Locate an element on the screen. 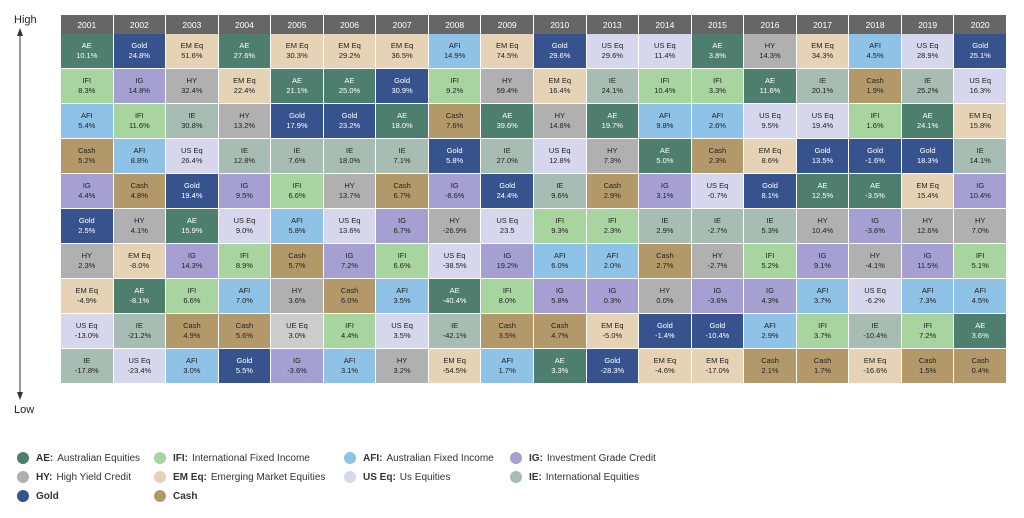  return-value: -8.1% is located at coordinates (139, 300).